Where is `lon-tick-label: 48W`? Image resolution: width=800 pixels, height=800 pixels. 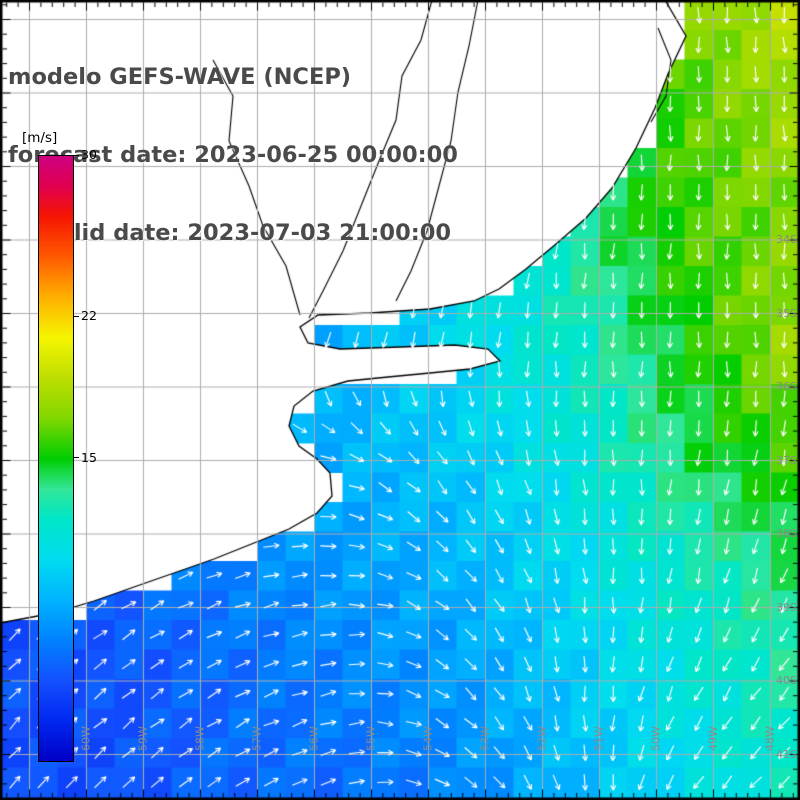 lon-tick-label: 48W is located at coordinates (770, 738).